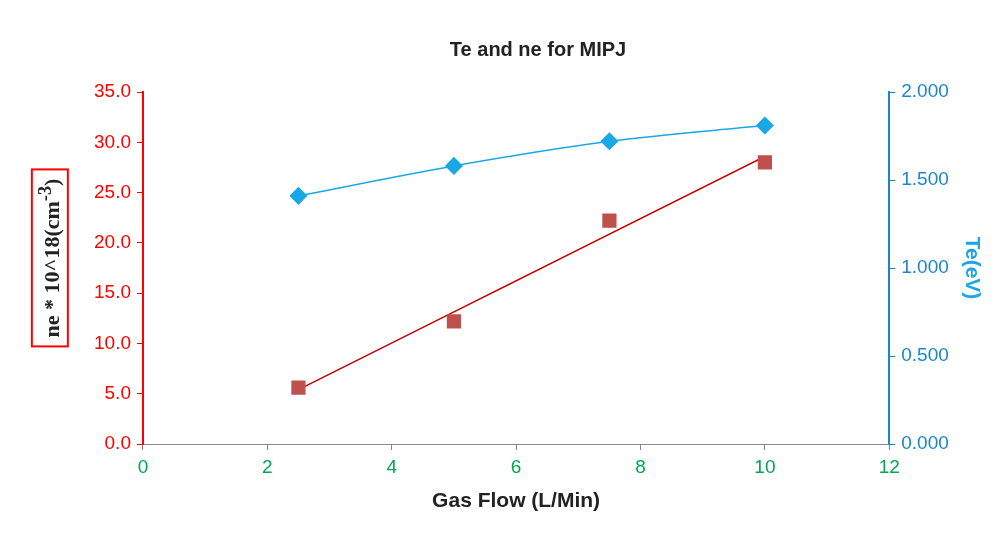 This screenshot has height=534, width=1008. What do you see at coordinates (765, 466) in the screenshot?
I see `x-tick-label: 10` at bounding box center [765, 466].